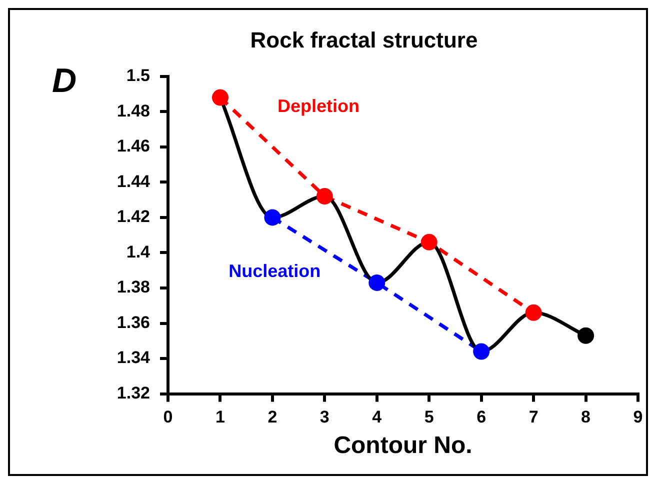 This screenshot has width=654, height=483. What do you see at coordinates (274, 271) in the screenshot?
I see `series-label: Nucleation` at bounding box center [274, 271].